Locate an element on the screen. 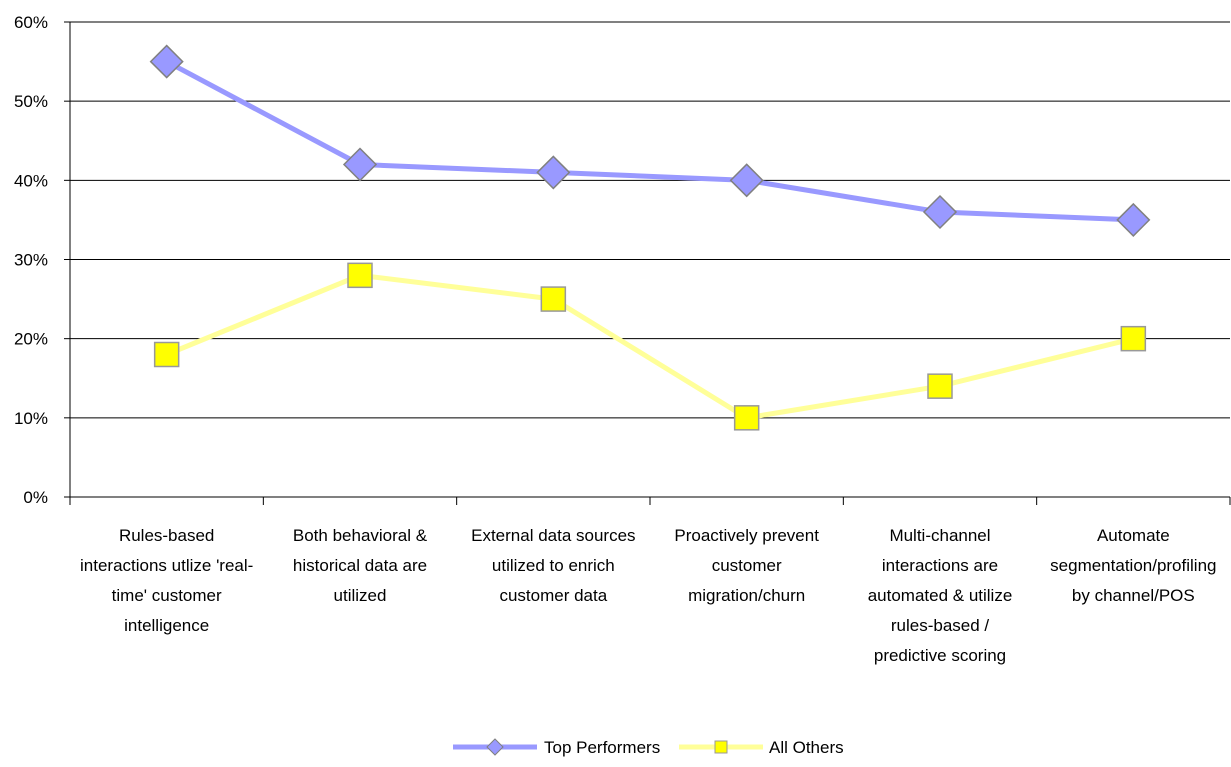  y-tick-label: 20% is located at coordinates (31, 339).